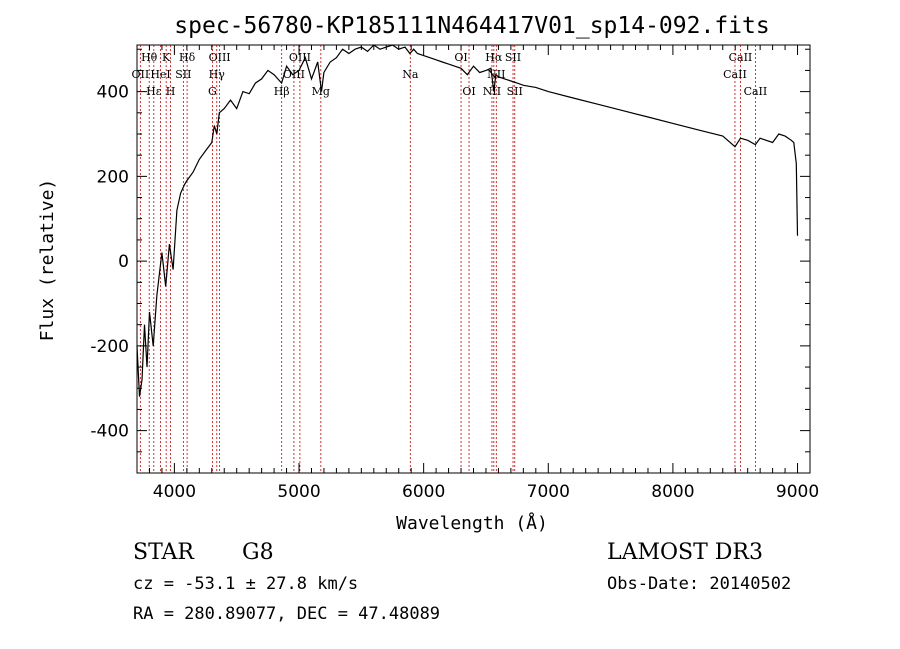 This screenshot has height=649, width=900. I want to click on line-label-10: HeI, so click(160, 74).